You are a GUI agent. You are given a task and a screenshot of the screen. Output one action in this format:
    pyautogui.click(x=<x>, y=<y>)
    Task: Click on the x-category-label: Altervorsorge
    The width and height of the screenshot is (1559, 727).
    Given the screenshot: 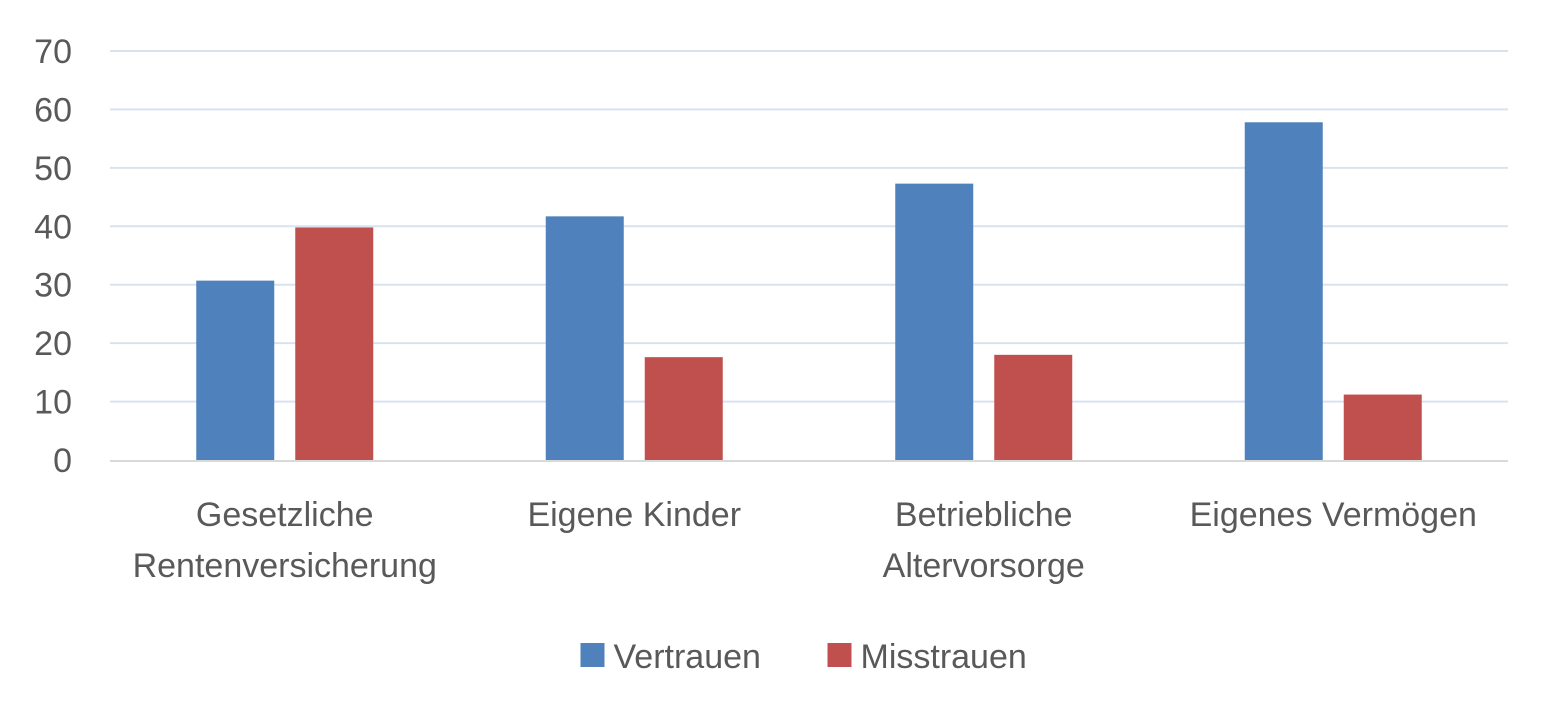 What is the action you would take?
    pyautogui.click(x=984, y=566)
    